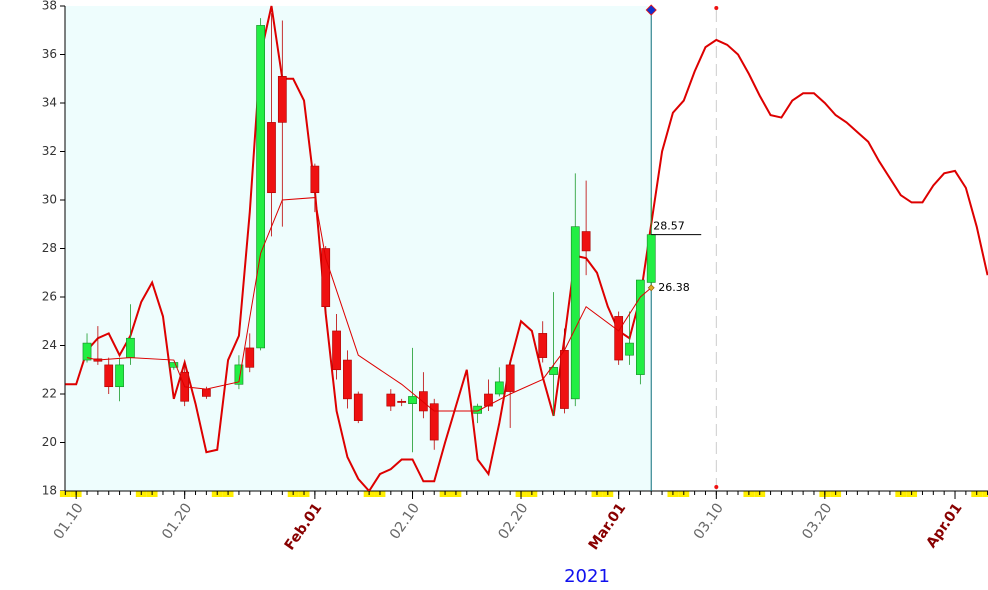  What do you see at coordinates (608, 526) in the screenshot?
I see `x-tick-label: Mar.01` at bounding box center [608, 526].